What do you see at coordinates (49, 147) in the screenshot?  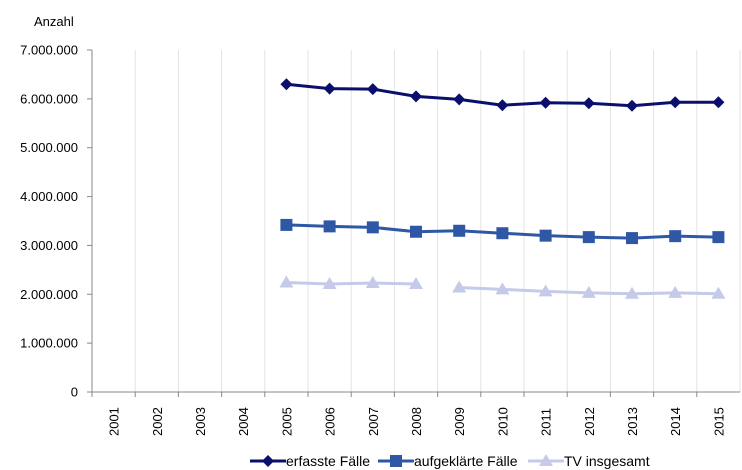 I see `y-tick-label: 5.000.000` at bounding box center [49, 147].